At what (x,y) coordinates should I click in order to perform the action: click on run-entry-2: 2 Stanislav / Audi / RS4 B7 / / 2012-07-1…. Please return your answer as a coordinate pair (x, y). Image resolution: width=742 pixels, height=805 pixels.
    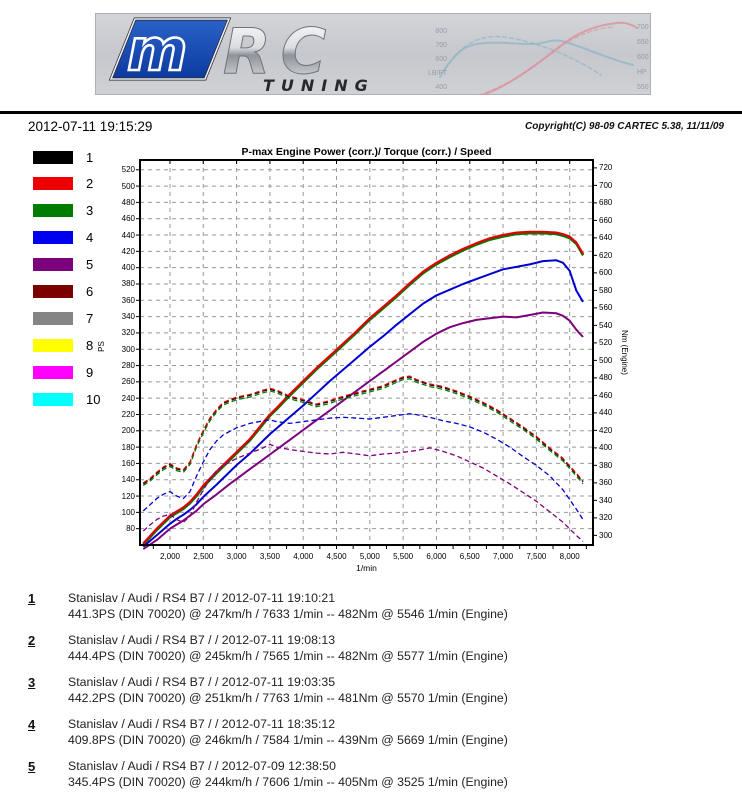
    Looking at the image, I should click on (373, 648).